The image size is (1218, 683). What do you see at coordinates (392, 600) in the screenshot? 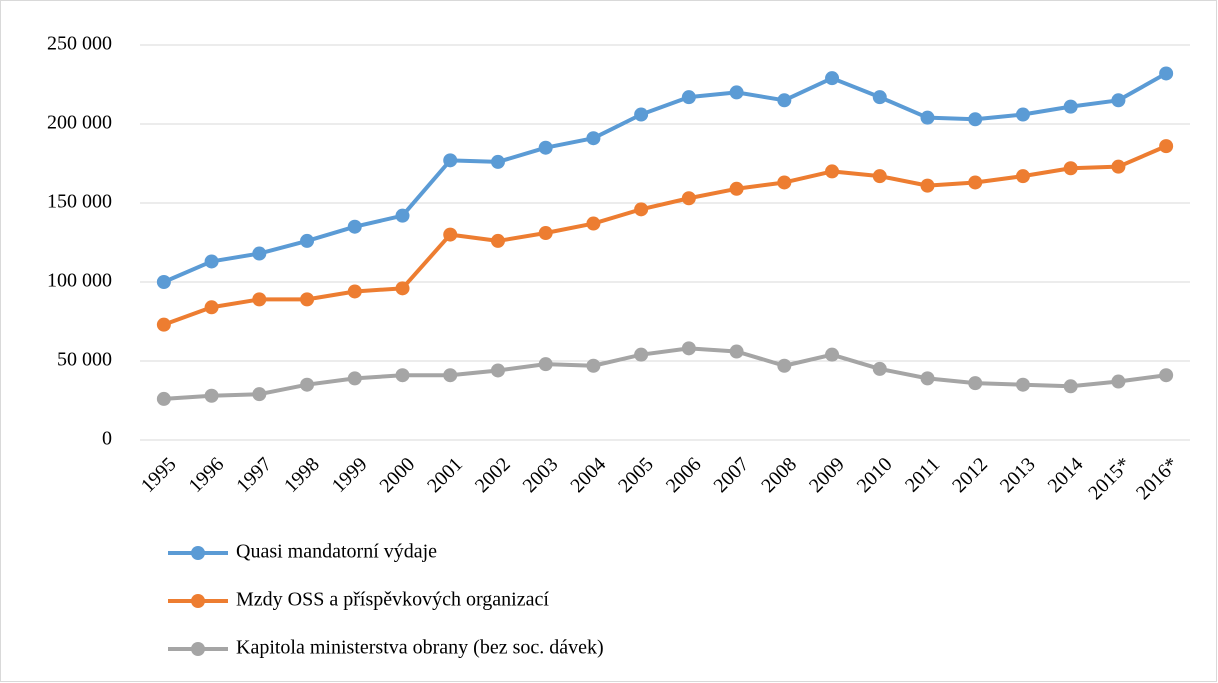
I see `legend-label: Mzdy OSS a příspěvkových organizací` at bounding box center [392, 600].